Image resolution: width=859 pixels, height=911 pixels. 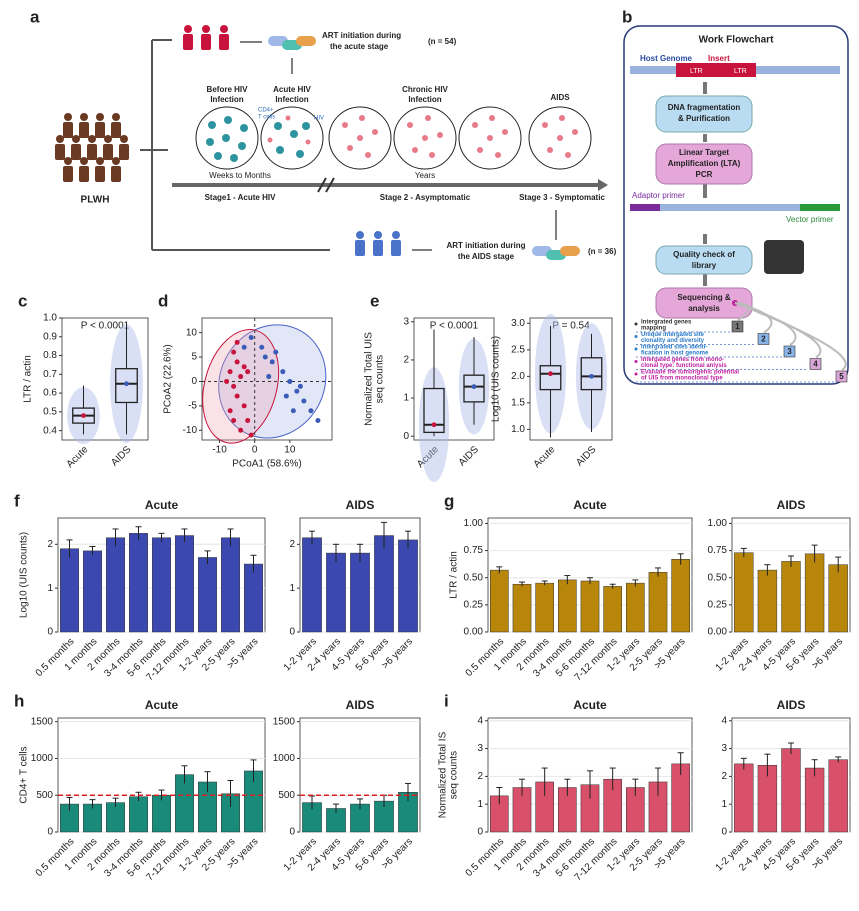 What do you see at coordinates (653, 329) in the screenshot?
I see `item-text: mapping` at bounding box center [653, 329].